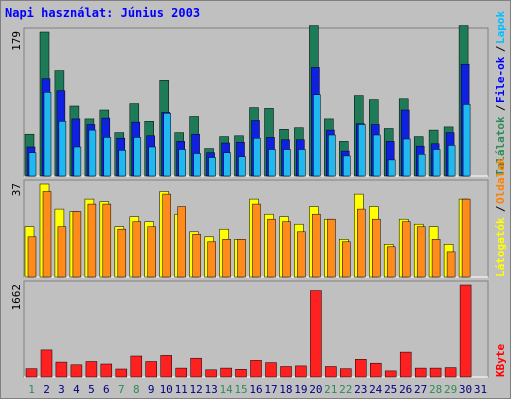 The height and width of the screenshot is (400, 512). What do you see at coordinates (181, 389) in the screenshot?
I see `x-tick-label: 11` at bounding box center [181, 389].